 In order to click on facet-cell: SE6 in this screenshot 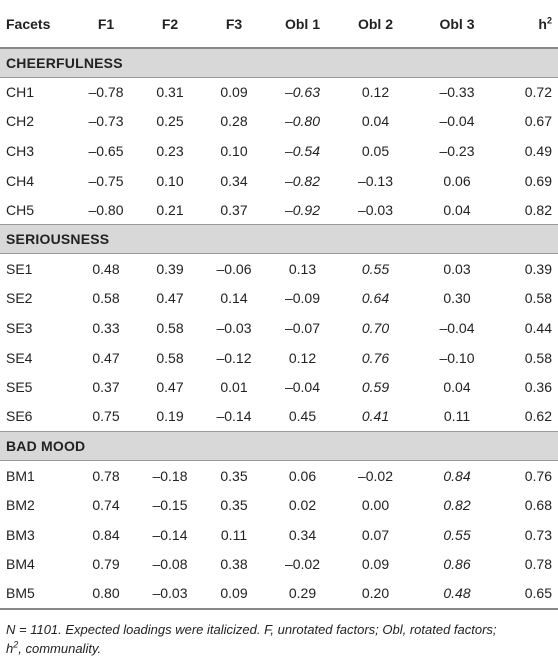, I will do `click(19, 416)`.